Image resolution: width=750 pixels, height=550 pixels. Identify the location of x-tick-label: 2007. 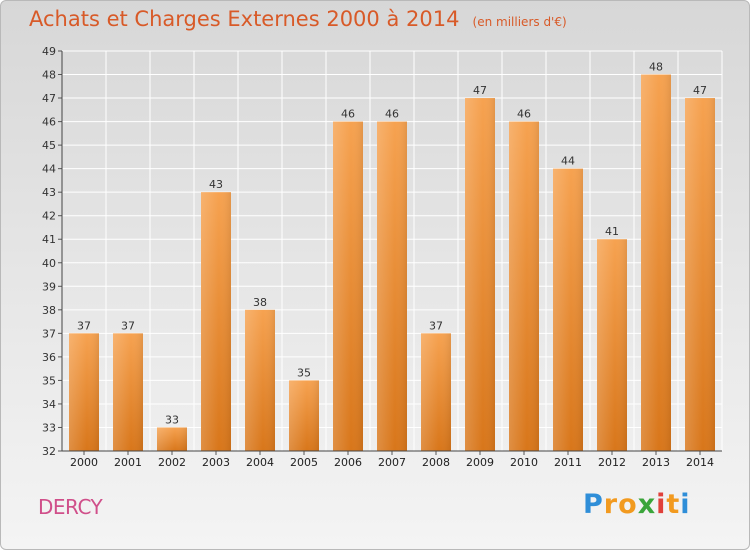
(392, 462).